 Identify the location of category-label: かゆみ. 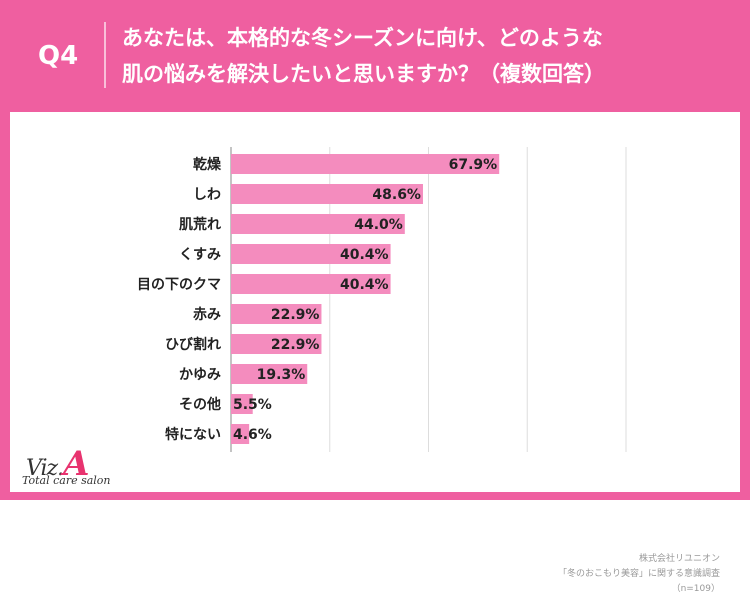
(200, 375).